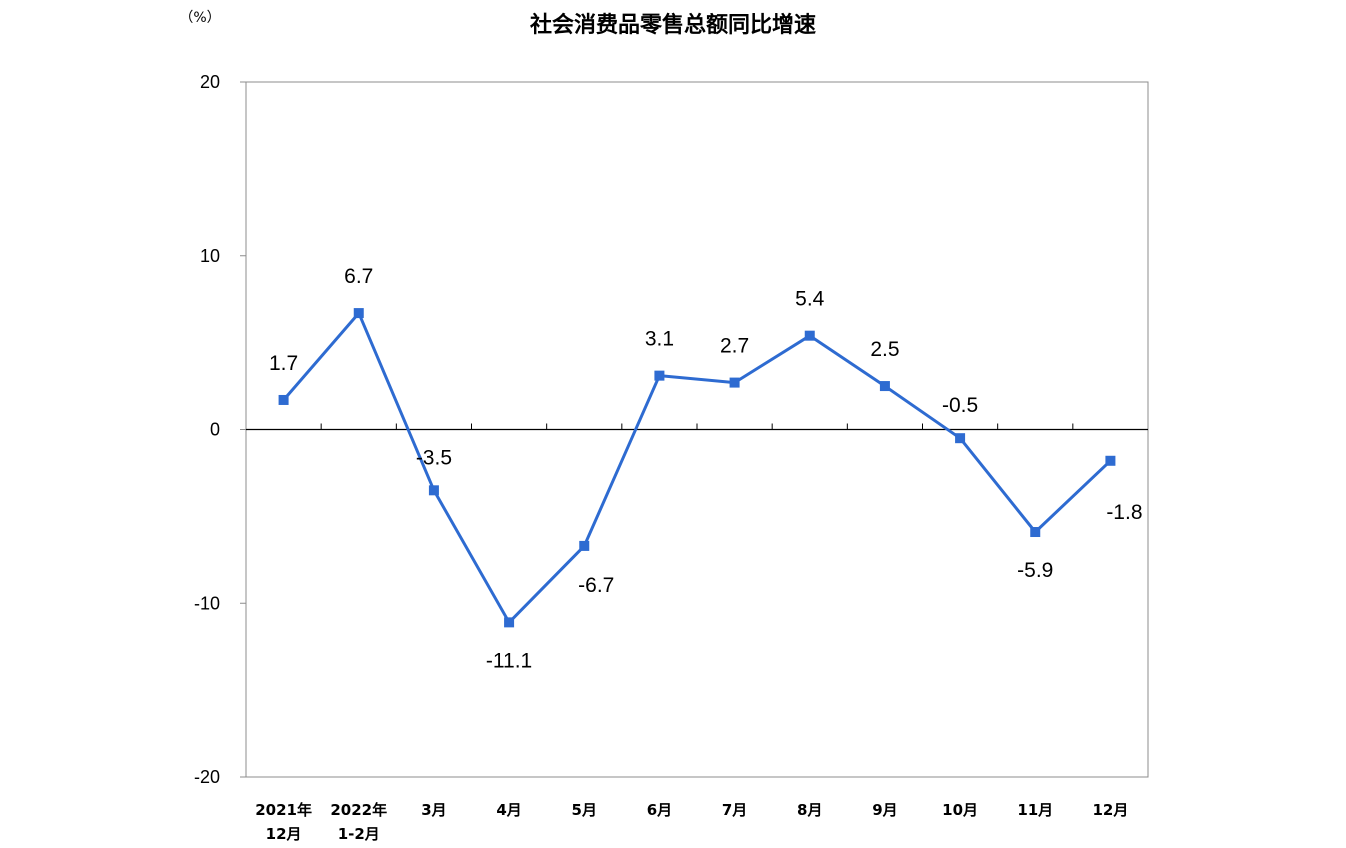 Image resolution: width=1346 pixels, height=848 pixels. I want to click on chart-title: 社会消费品零售总额同比增速, so click(673, 25).